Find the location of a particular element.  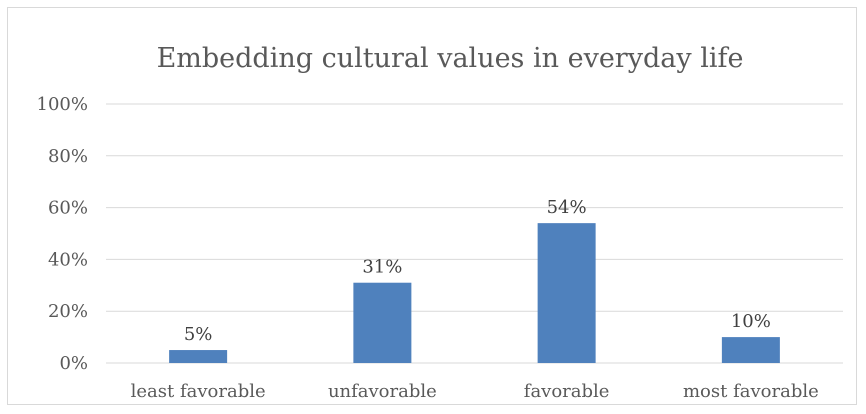

y-tick-label: 60% is located at coordinates (68, 208).